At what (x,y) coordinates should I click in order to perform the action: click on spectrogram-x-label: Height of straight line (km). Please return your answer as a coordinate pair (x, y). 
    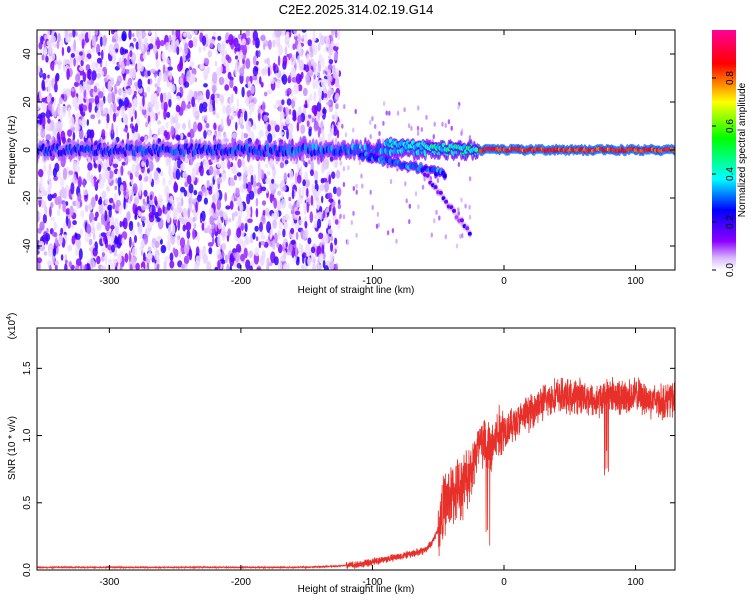
    Looking at the image, I should click on (356, 290).